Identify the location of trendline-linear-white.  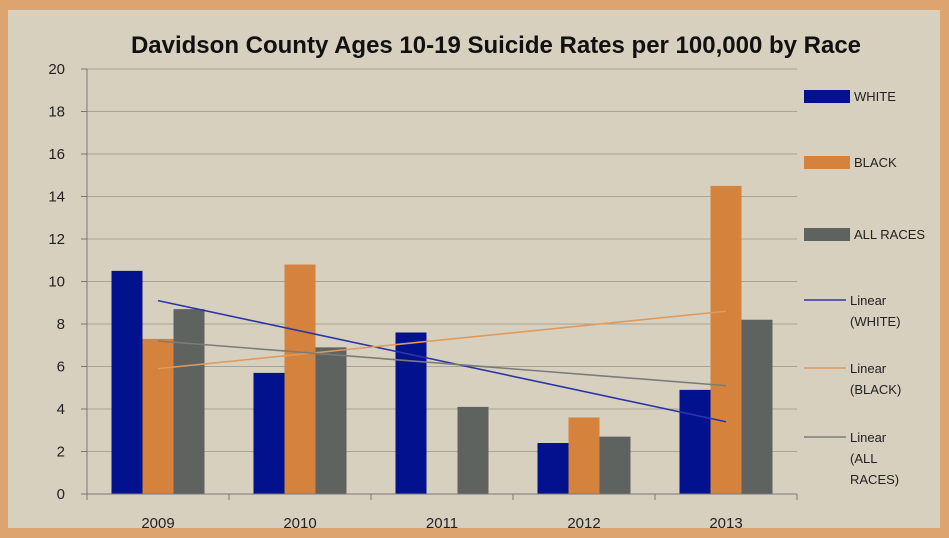
(442, 361).